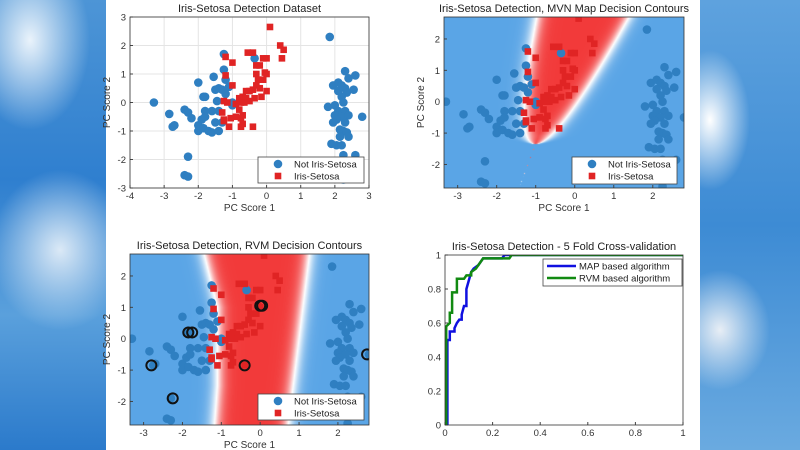  What do you see at coordinates (337, 433) in the screenshot?
I see `x-tick-label: 2` at bounding box center [337, 433].